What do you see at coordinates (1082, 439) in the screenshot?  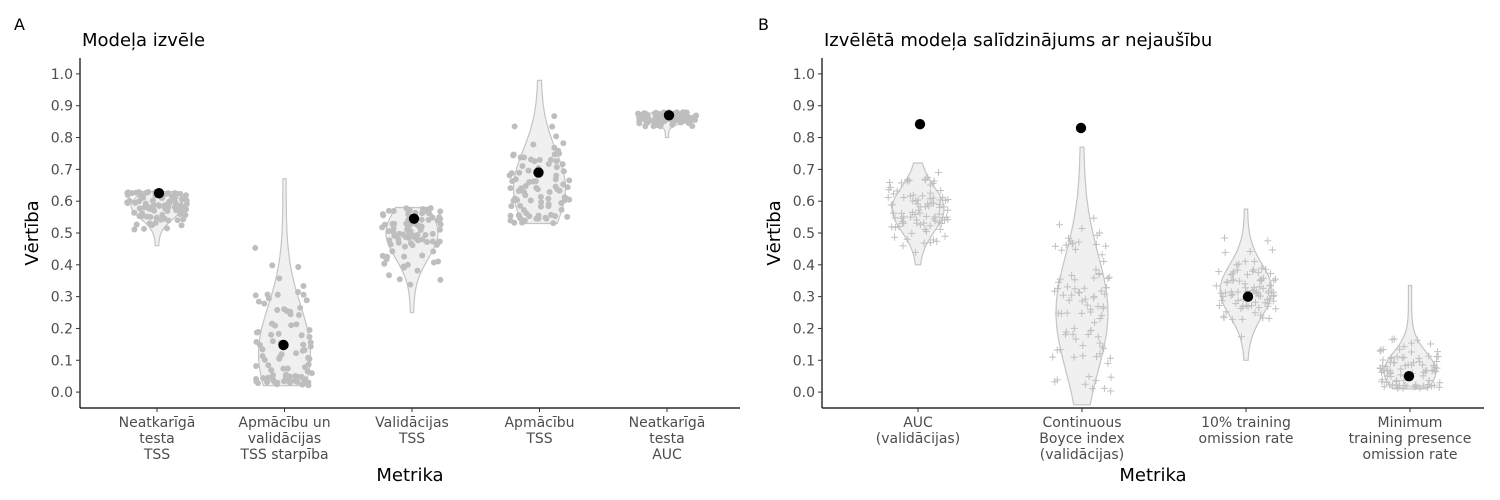 I see `x-tick-label: Continuous Boyce index (validācijas)` at bounding box center [1082, 439].